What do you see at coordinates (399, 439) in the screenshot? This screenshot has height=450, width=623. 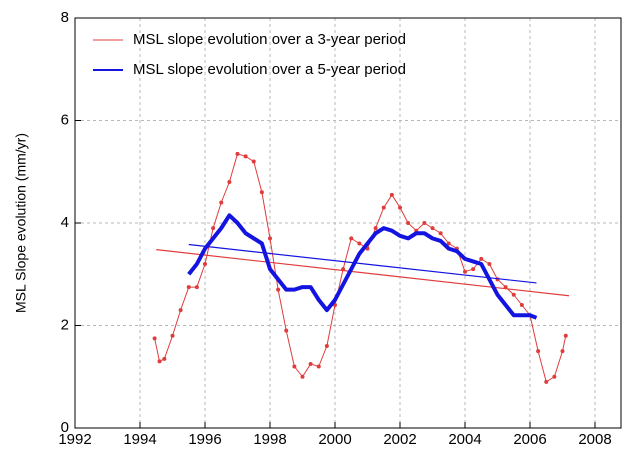 I see `x-tick-label: 2002` at bounding box center [399, 439].